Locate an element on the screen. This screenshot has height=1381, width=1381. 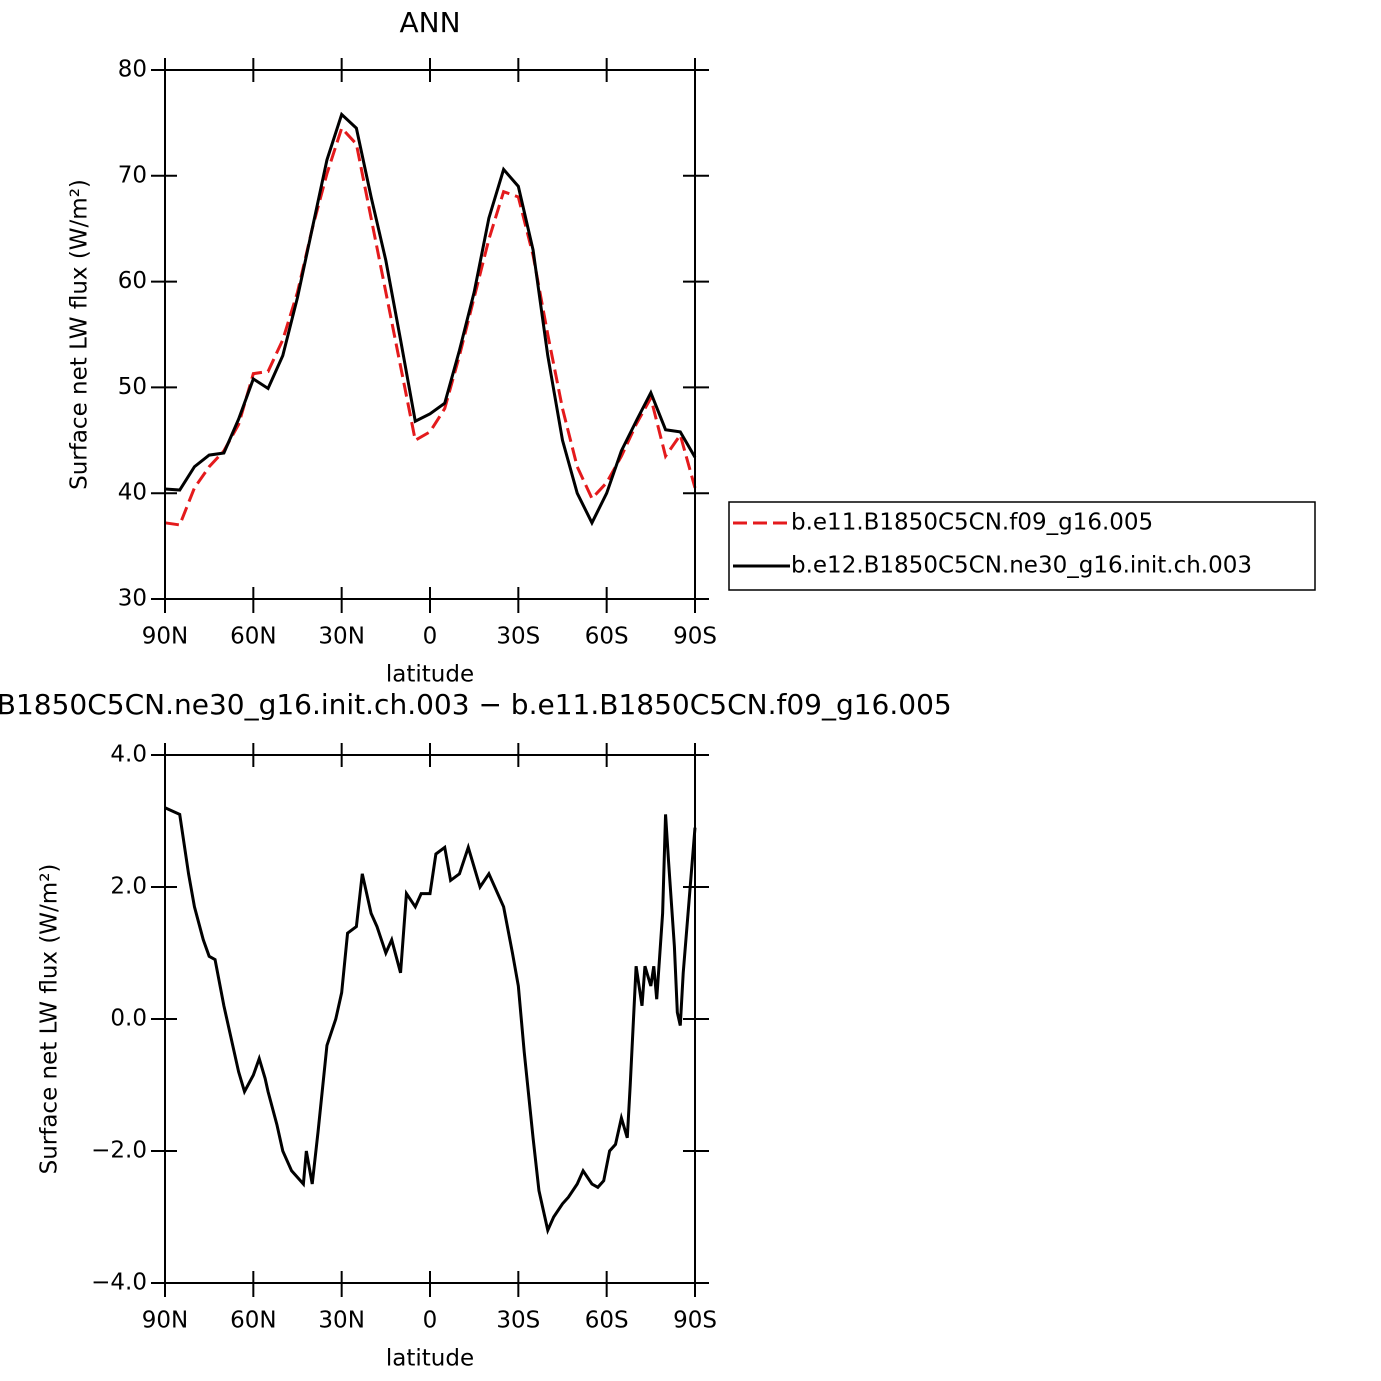
y-tick-label: 0.0 is located at coordinates (128, 1019).